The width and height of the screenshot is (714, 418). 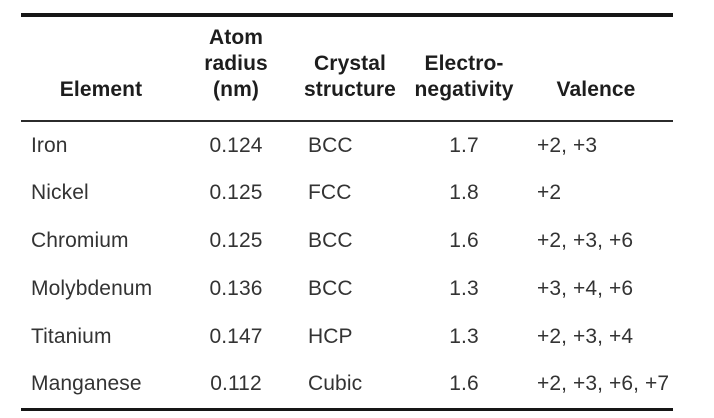 I want to click on table-row: Manganese 0.112 Cubic 1.6 +2, +3, +6, +7, so click(x=347, y=385).